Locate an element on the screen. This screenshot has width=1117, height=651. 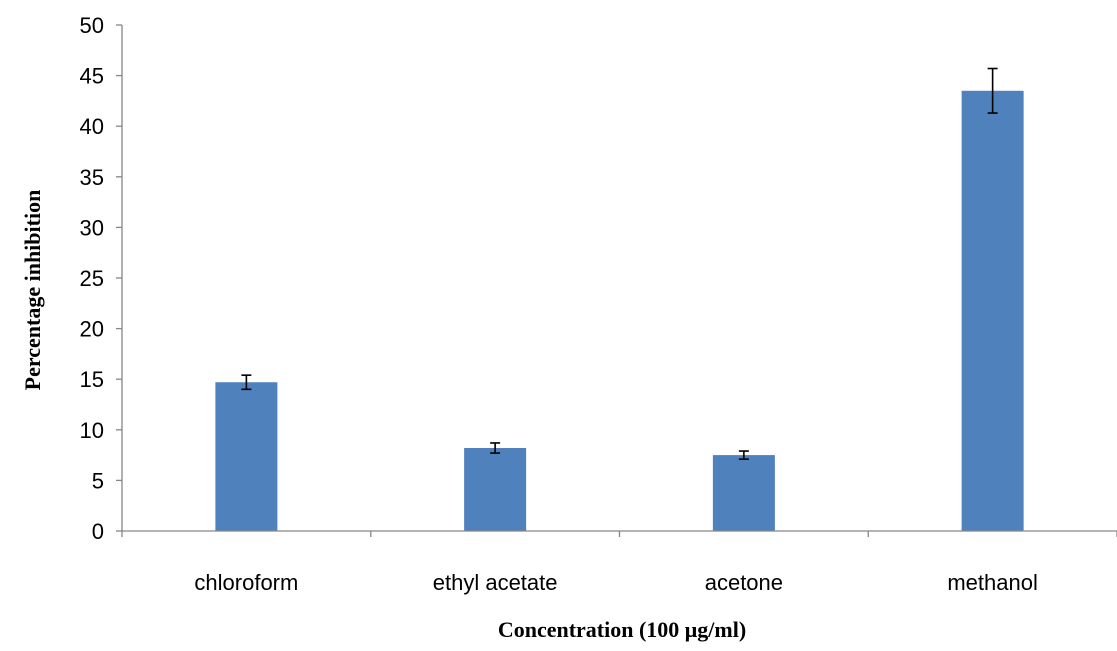
y-tick-label: 15 is located at coordinates (92, 379).